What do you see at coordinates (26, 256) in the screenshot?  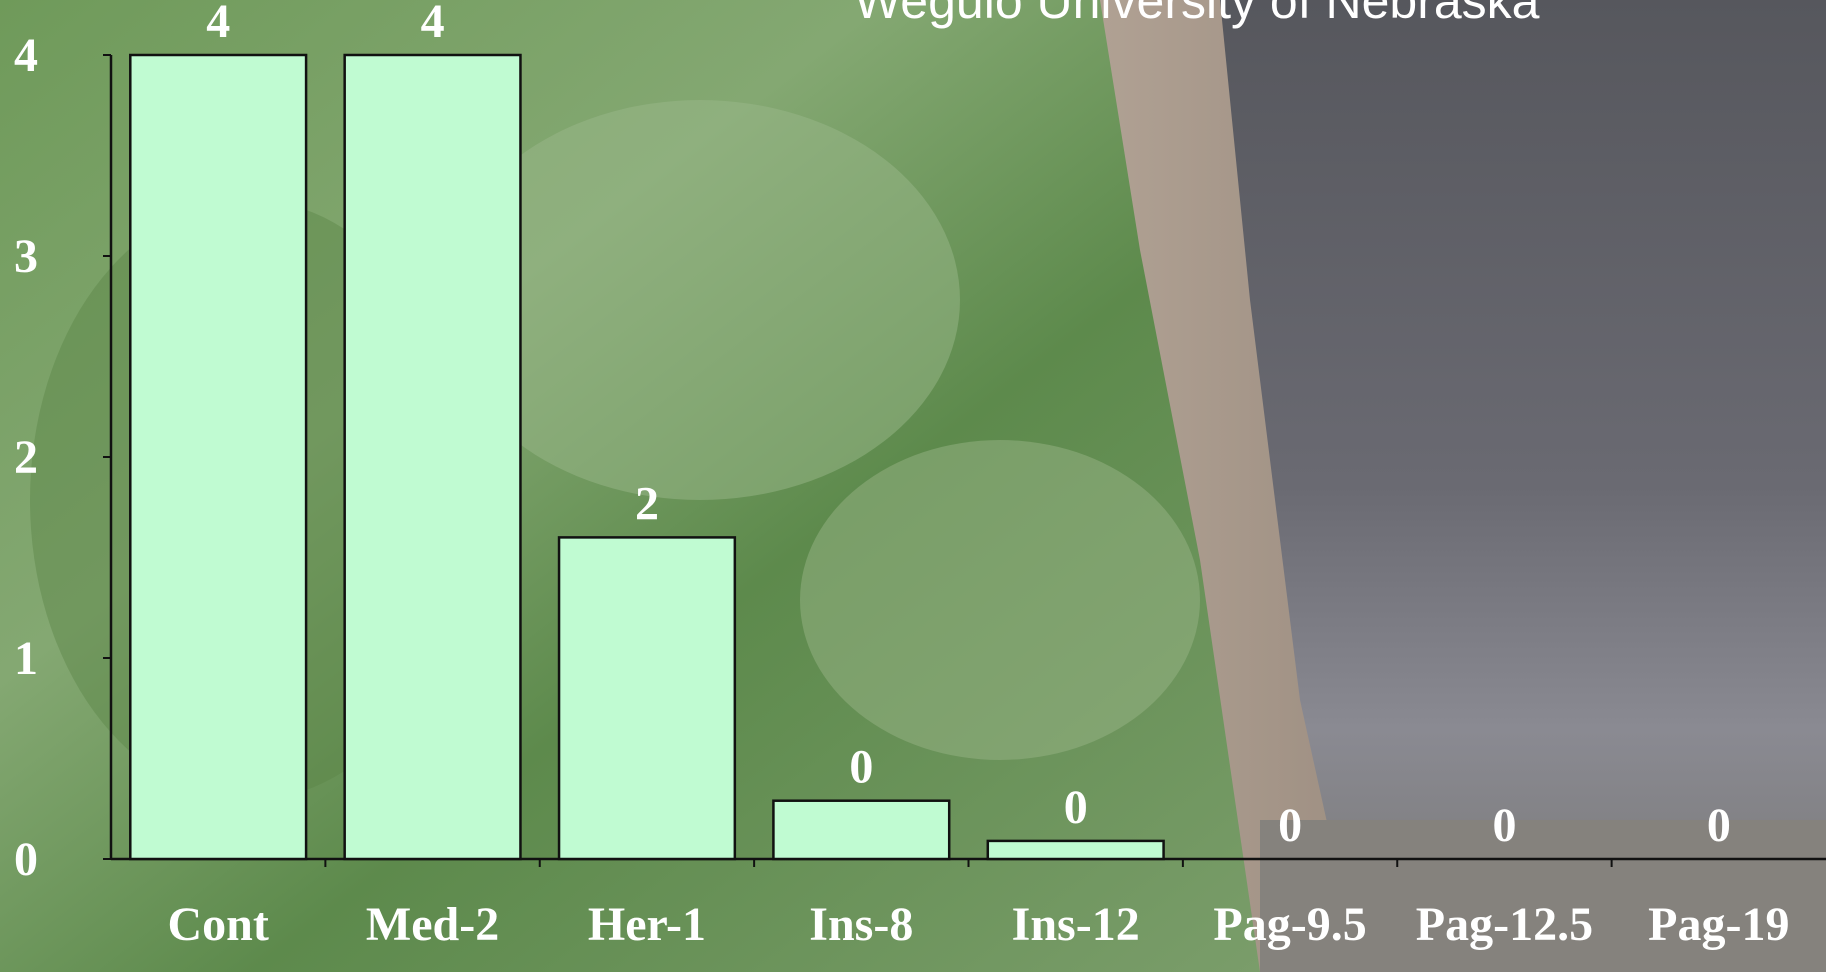 I see `y-tick-label: 3` at bounding box center [26, 256].